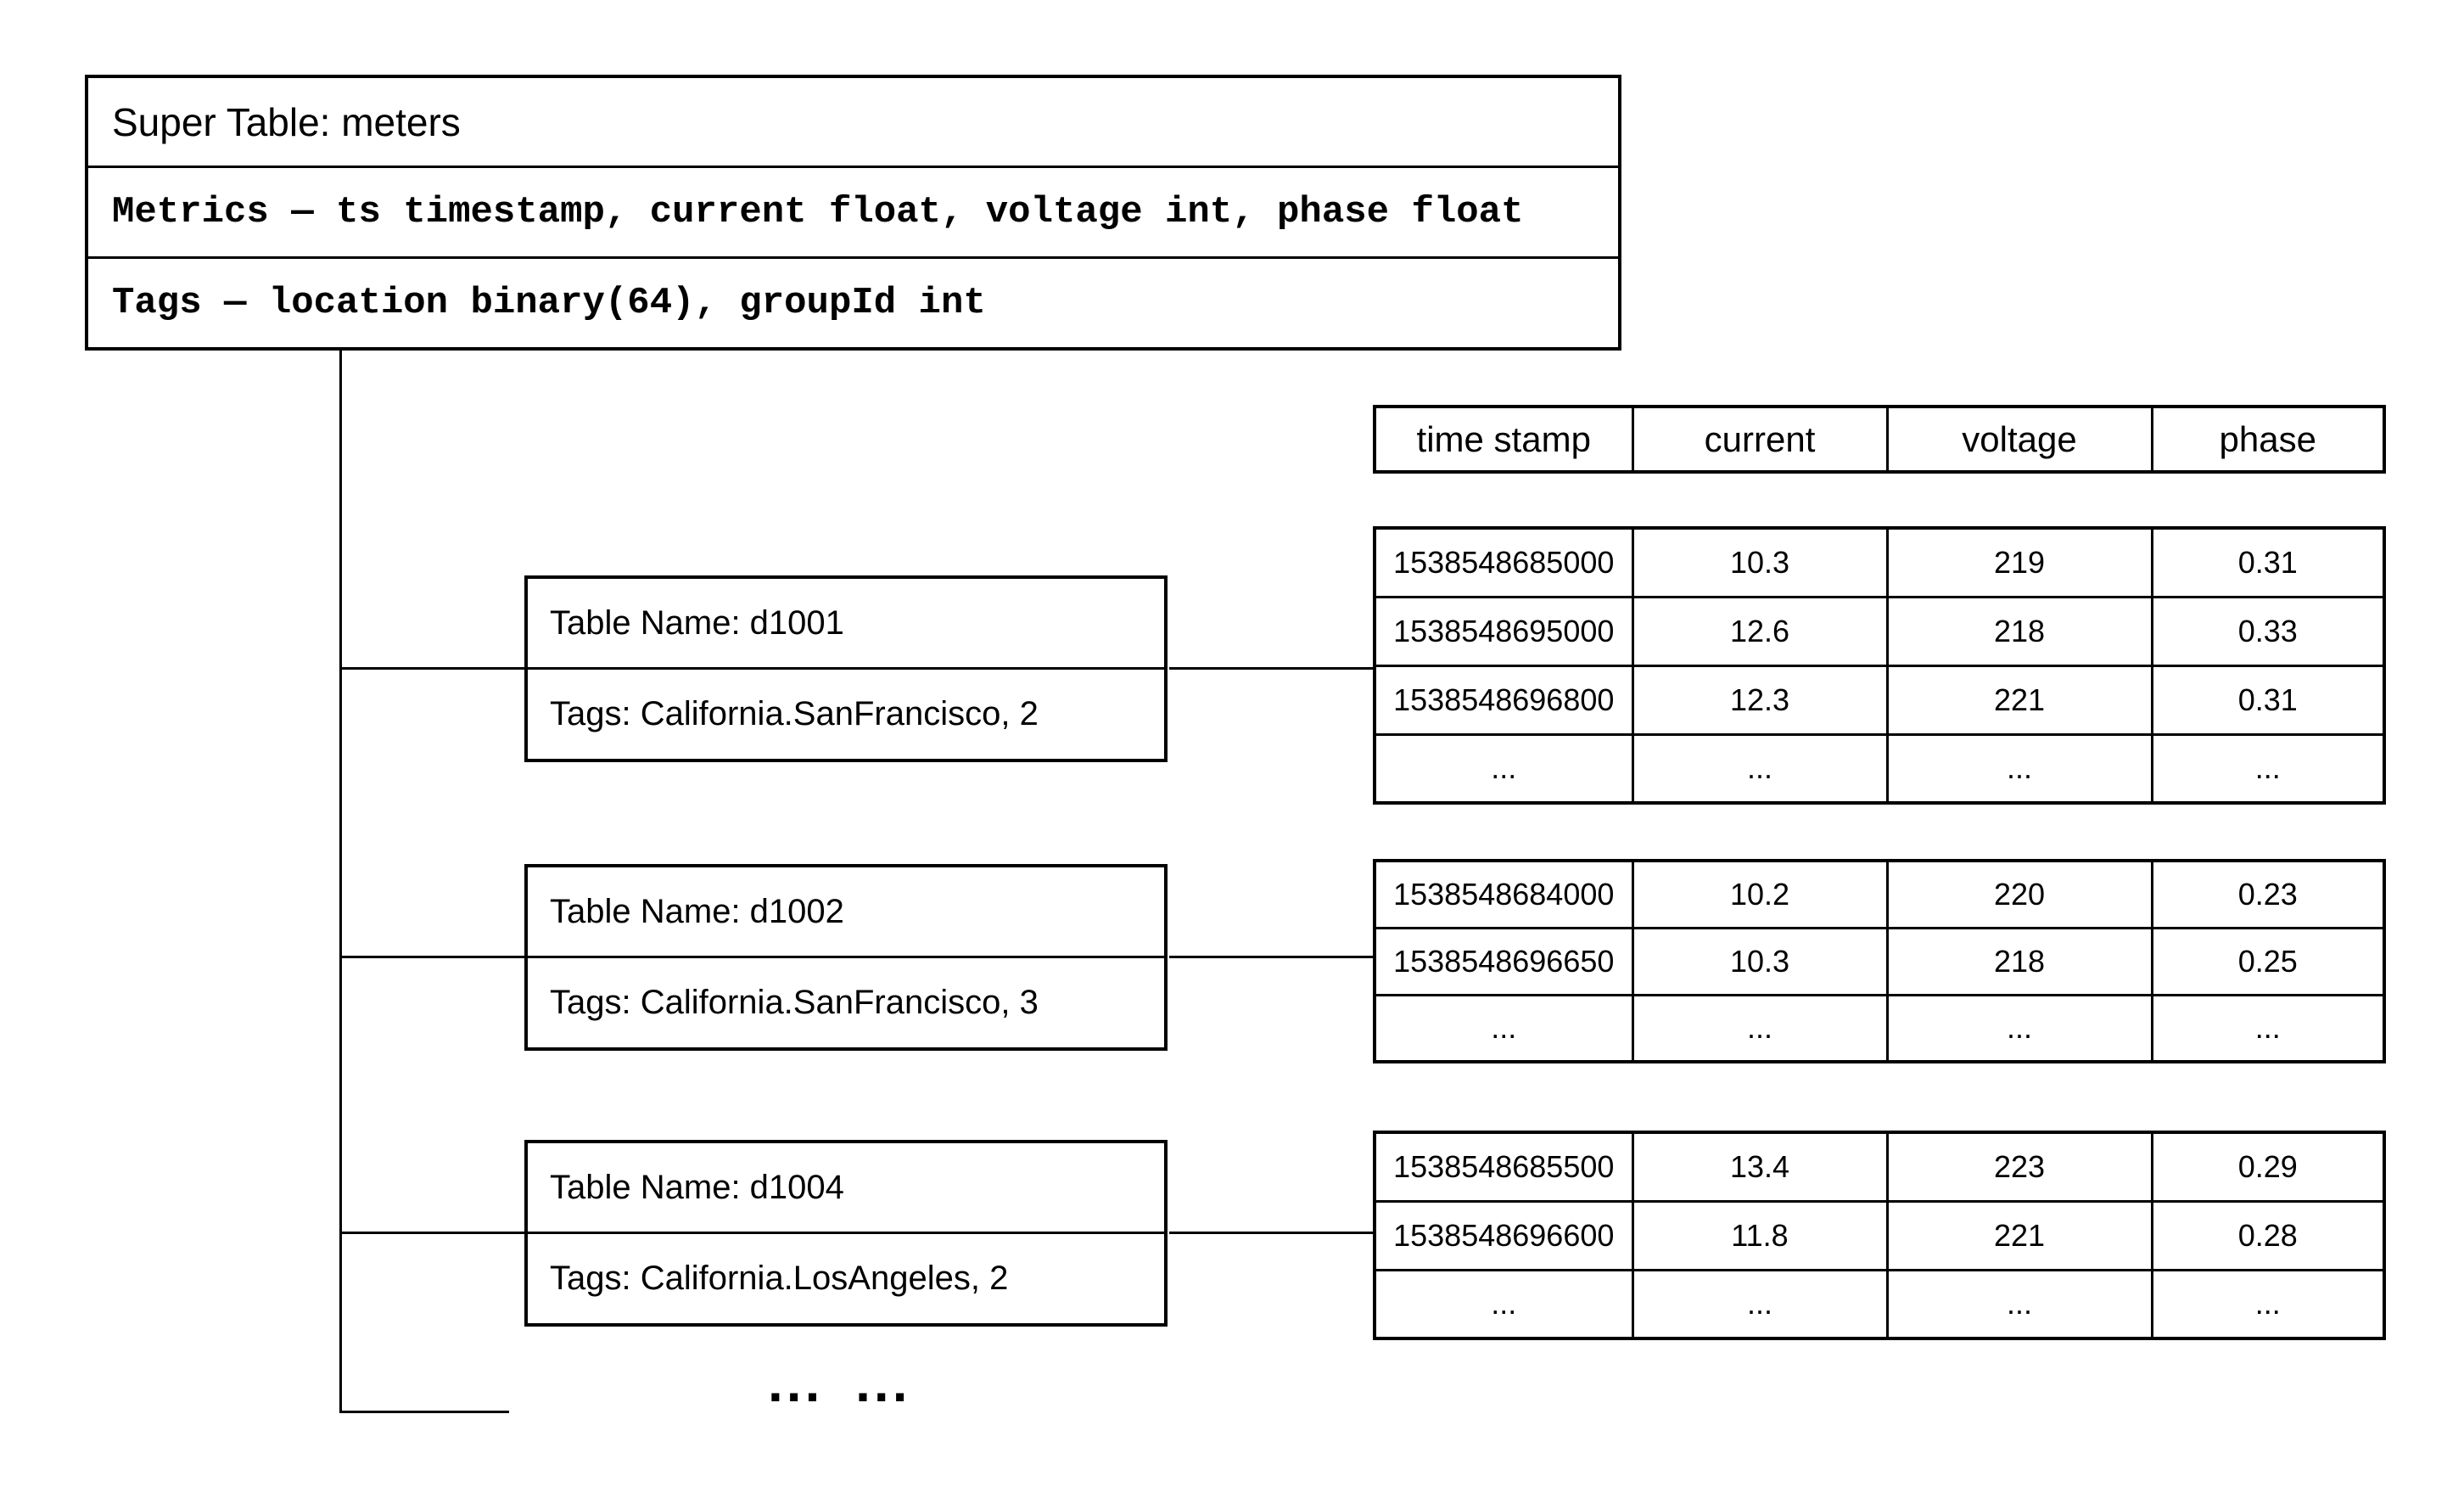 The image size is (2464, 1487). What do you see at coordinates (1503, 894) in the screenshot?
I see `table-cell: 1538548684000` at bounding box center [1503, 894].